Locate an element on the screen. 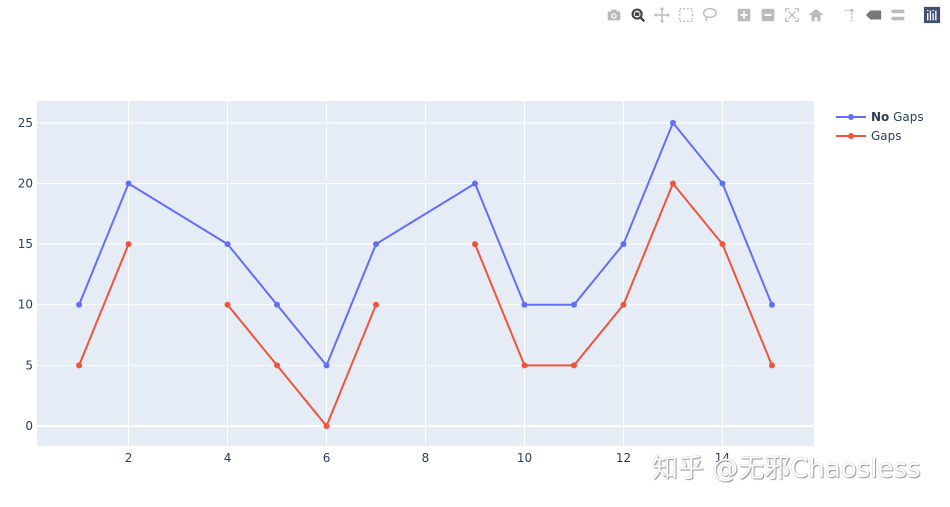 The width and height of the screenshot is (950, 507). lasso-select-button is located at coordinates (710, 15).